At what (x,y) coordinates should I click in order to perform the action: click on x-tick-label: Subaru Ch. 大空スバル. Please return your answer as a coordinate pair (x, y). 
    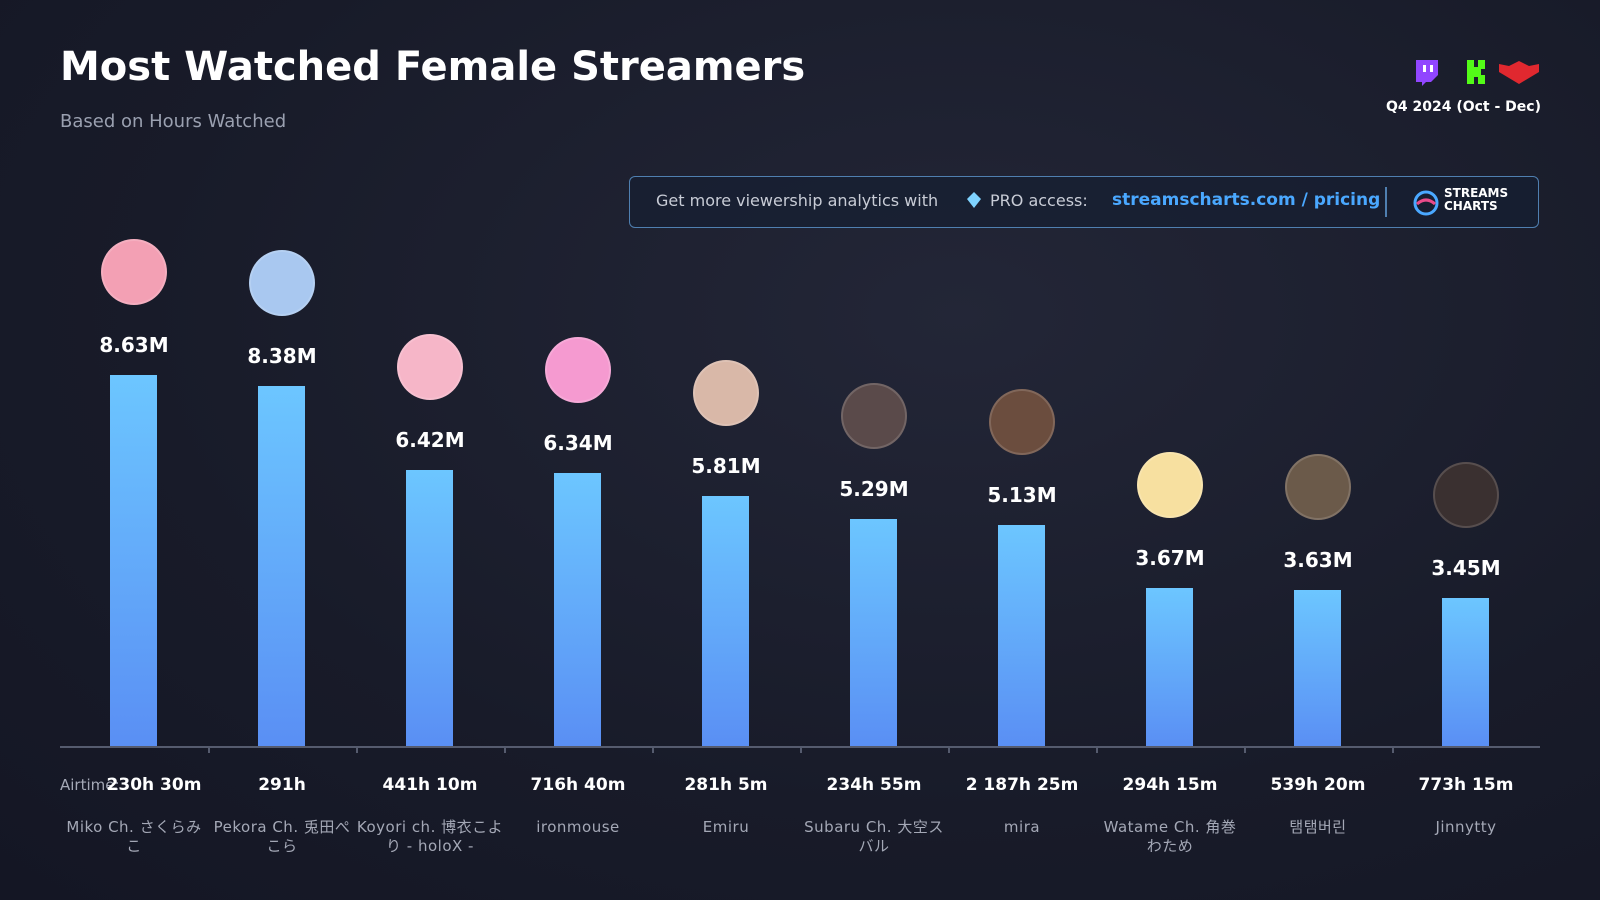
    Looking at the image, I should click on (874, 836).